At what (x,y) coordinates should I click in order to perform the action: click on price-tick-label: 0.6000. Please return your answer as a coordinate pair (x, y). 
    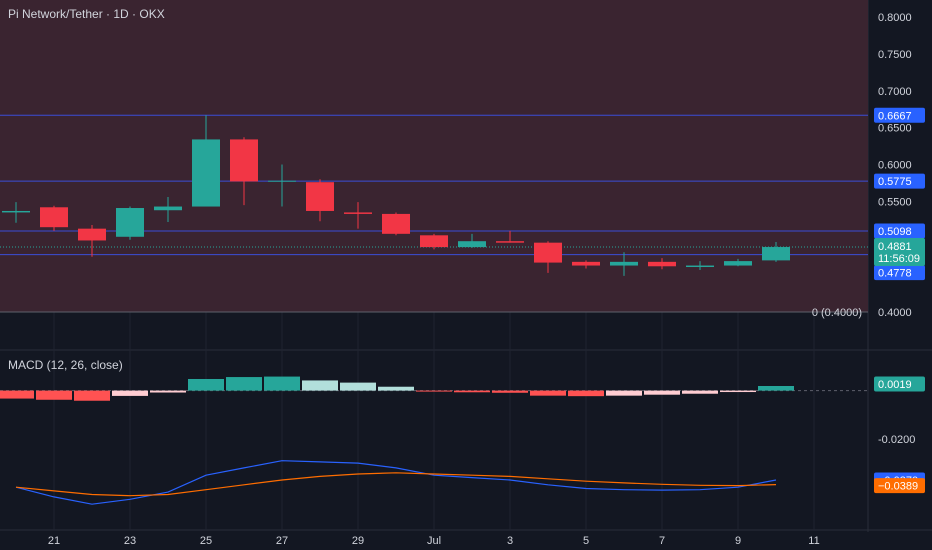
    Looking at the image, I should click on (895, 166).